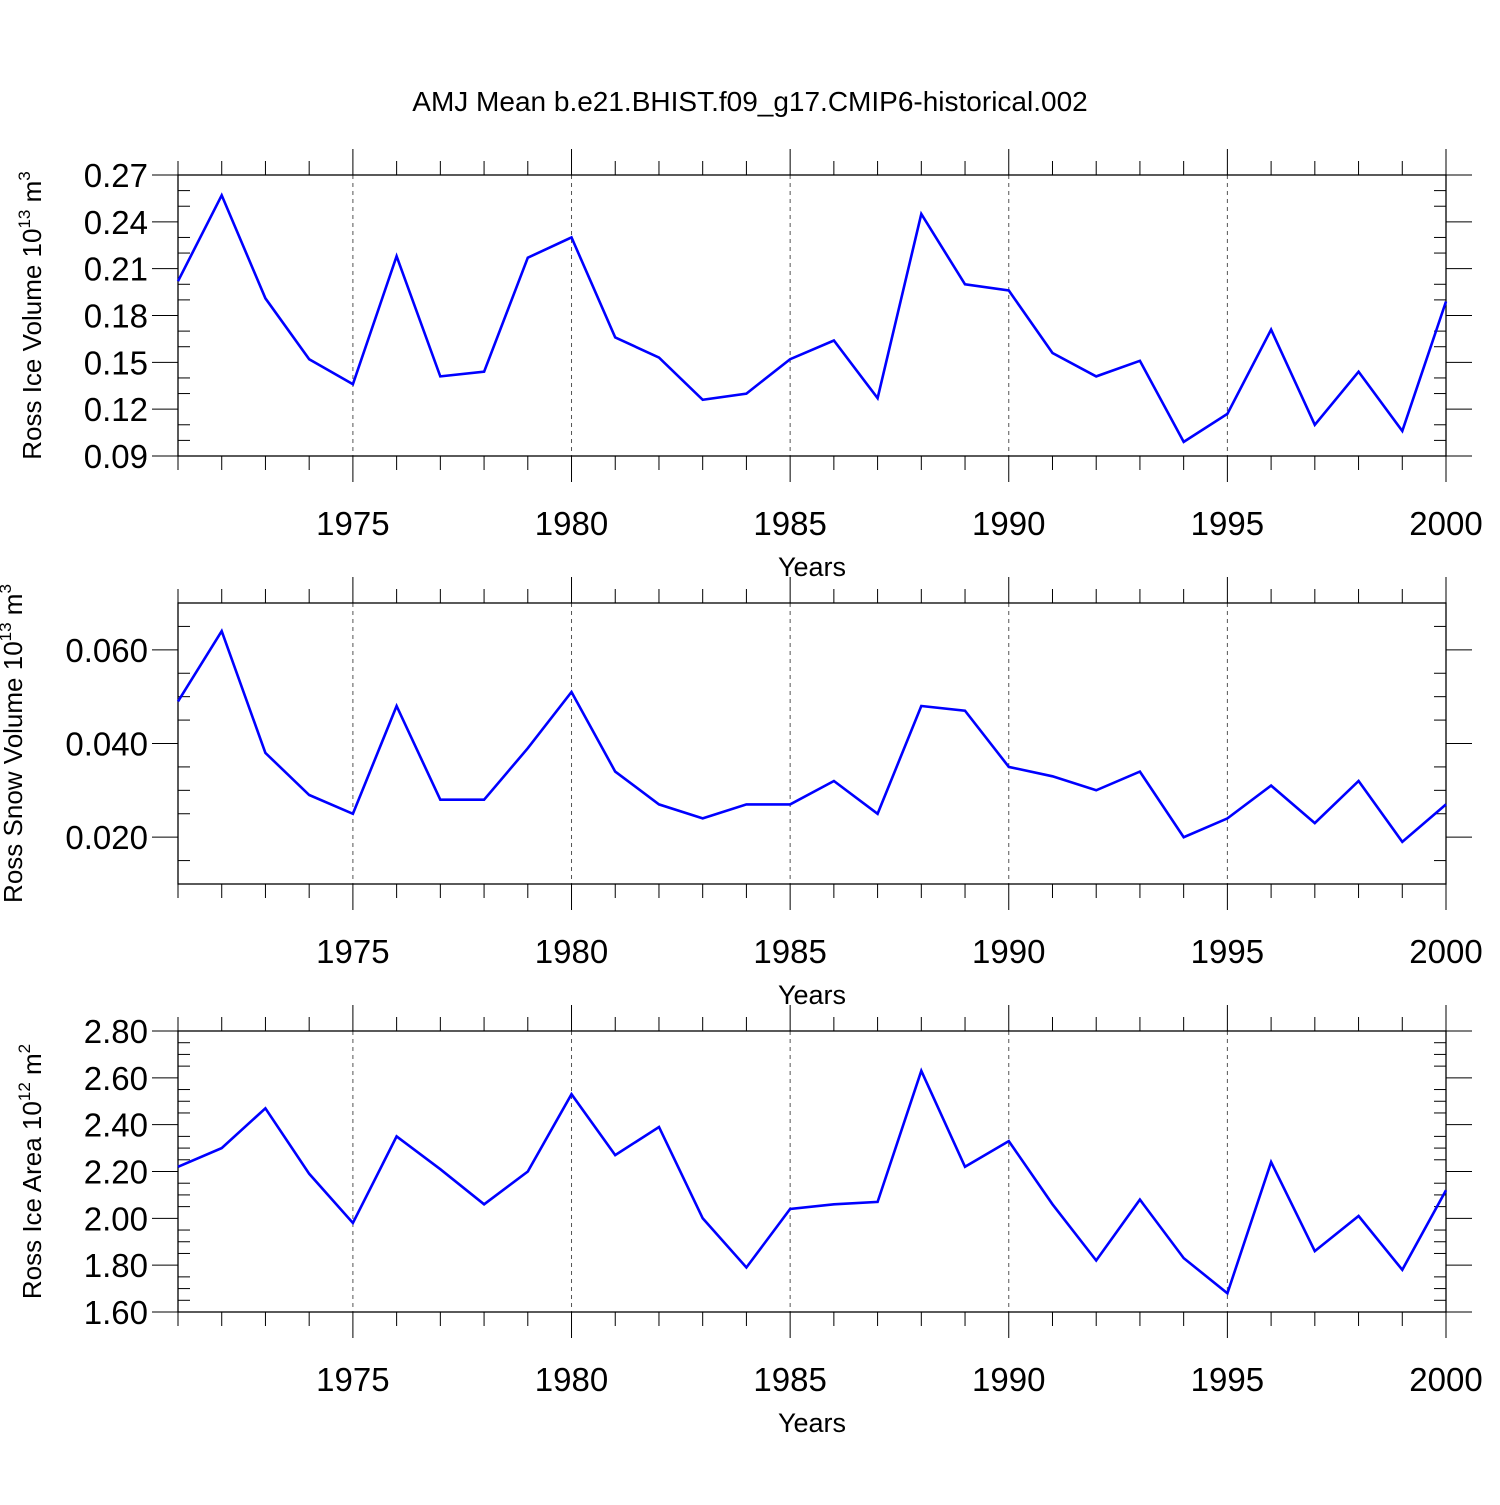 Image resolution: width=1500 pixels, height=1505 pixels. Describe the element at coordinates (116, 1265) in the screenshot. I see `y-tick-label: 1.80` at that location.